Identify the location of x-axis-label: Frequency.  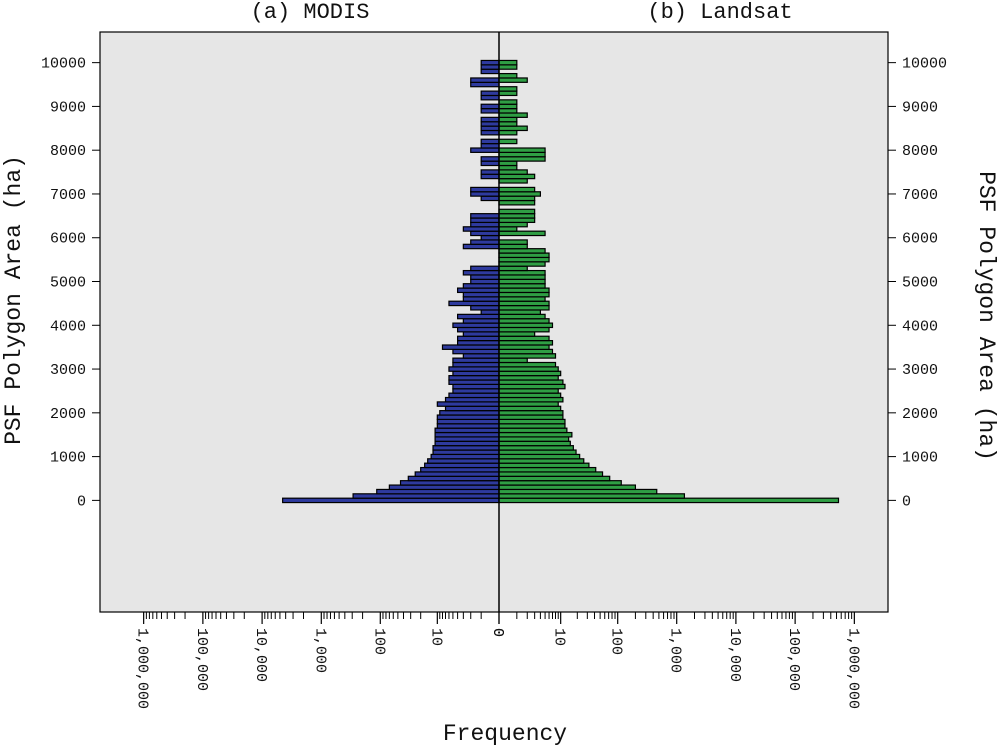
(505, 734).